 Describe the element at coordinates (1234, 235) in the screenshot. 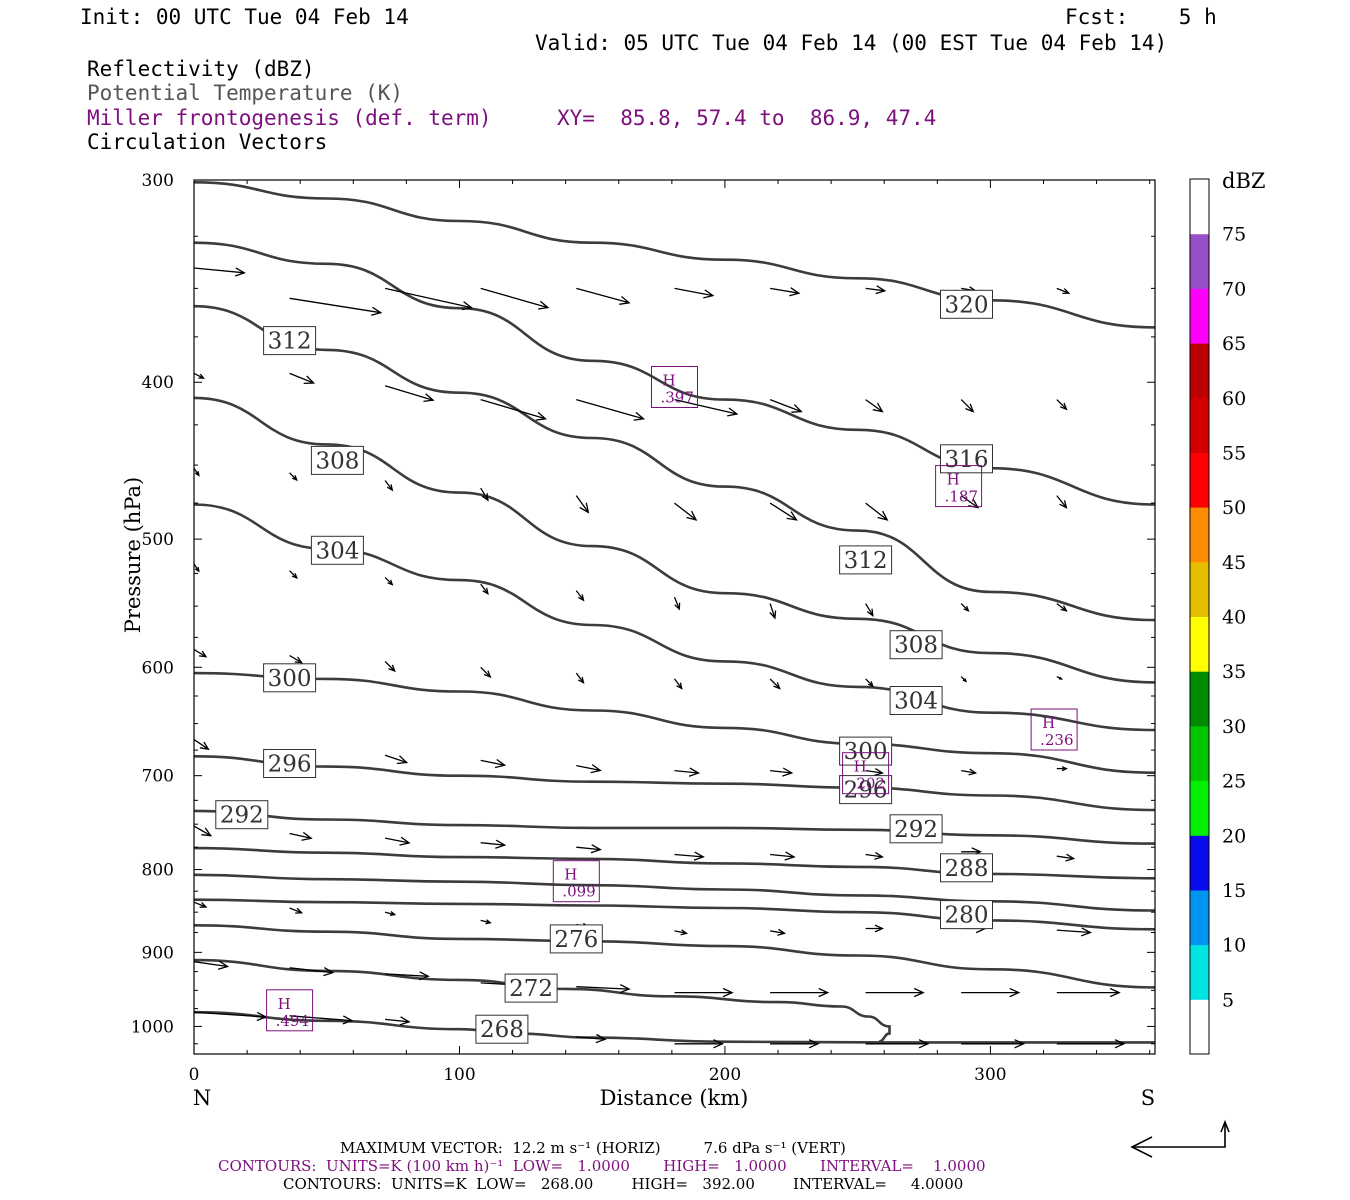

I see `colorbar-tick-label: 75` at that location.